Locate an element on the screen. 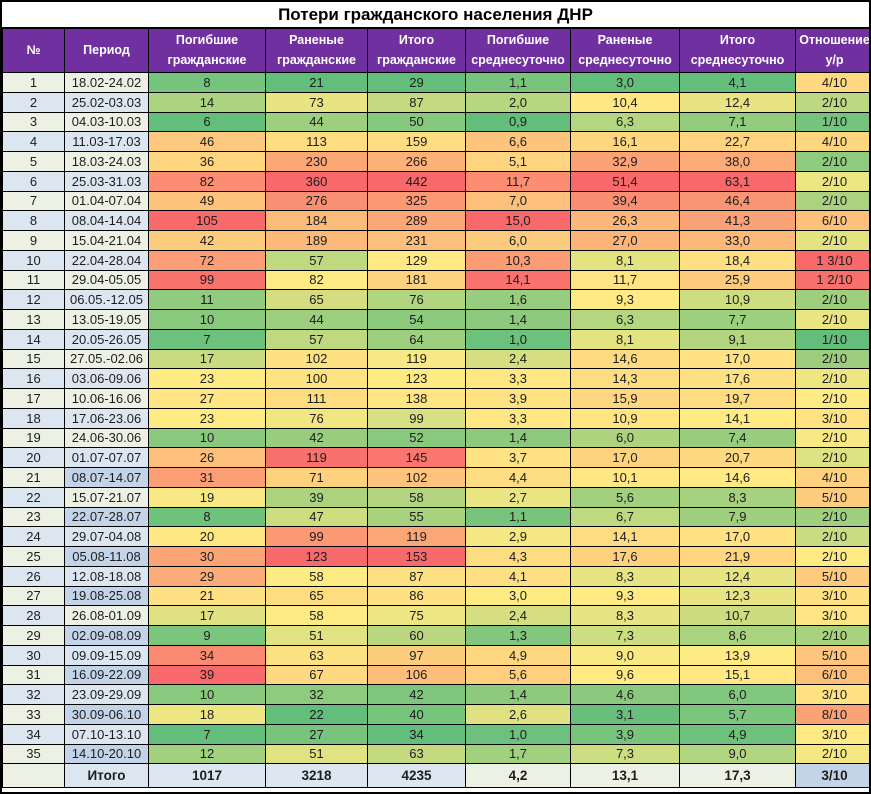 Image resolution: width=871 pixels, height=794 pixels. dead-daily-cell: 0,9 is located at coordinates (518, 122).